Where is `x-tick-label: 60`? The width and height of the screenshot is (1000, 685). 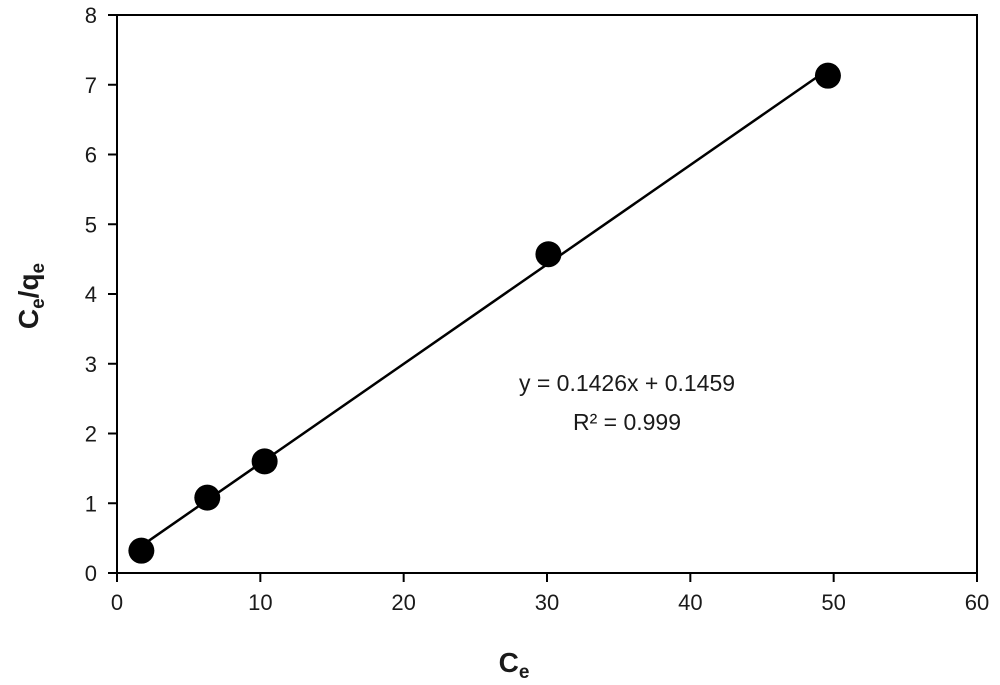 x-tick-label: 60 is located at coordinates (977, 602).